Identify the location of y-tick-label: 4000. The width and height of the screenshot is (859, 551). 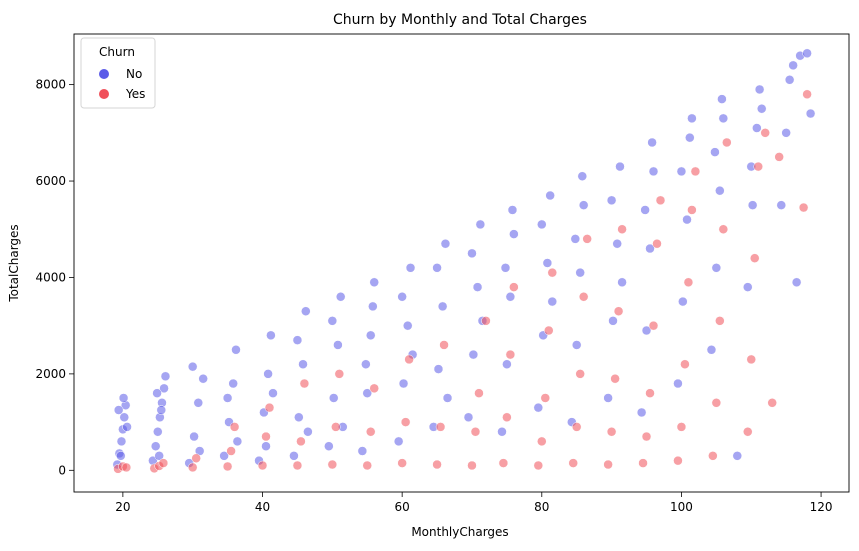
(50, 277).